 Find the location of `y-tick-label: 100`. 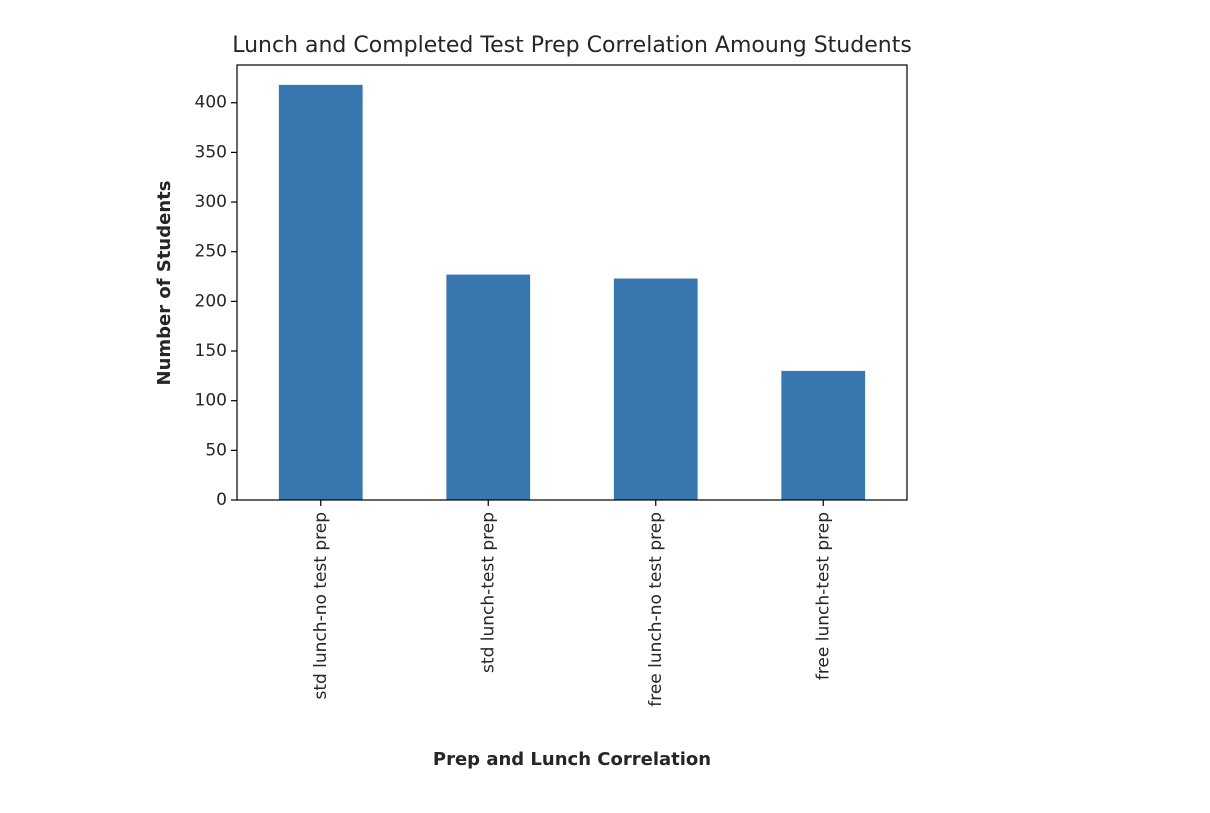

y-tick-label: 100 is located at coordinates (211, 401).